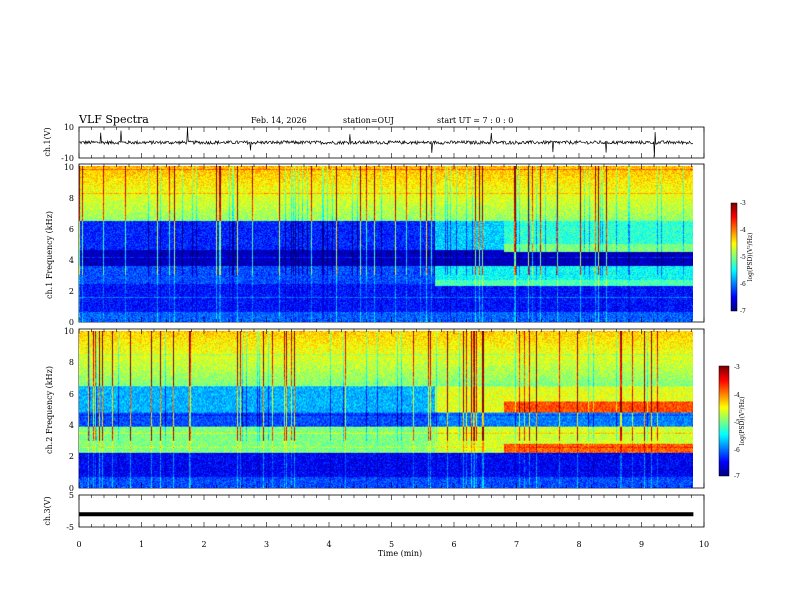  I want to click on time-axis-label: Time (min), so click(400, 553).